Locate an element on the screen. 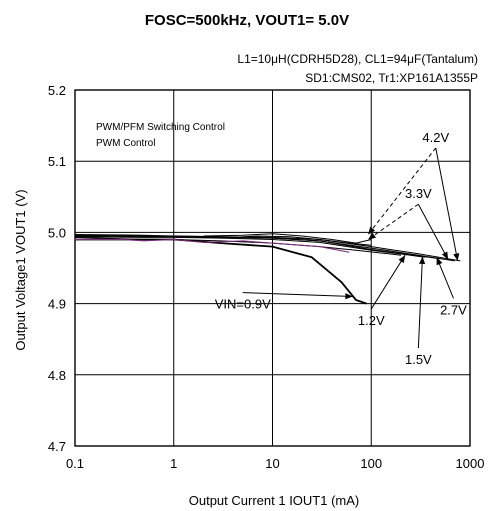 The width and height of the screenshot is (494, 511). x-tick-label: 1000 is located at coordinates (470, 463).